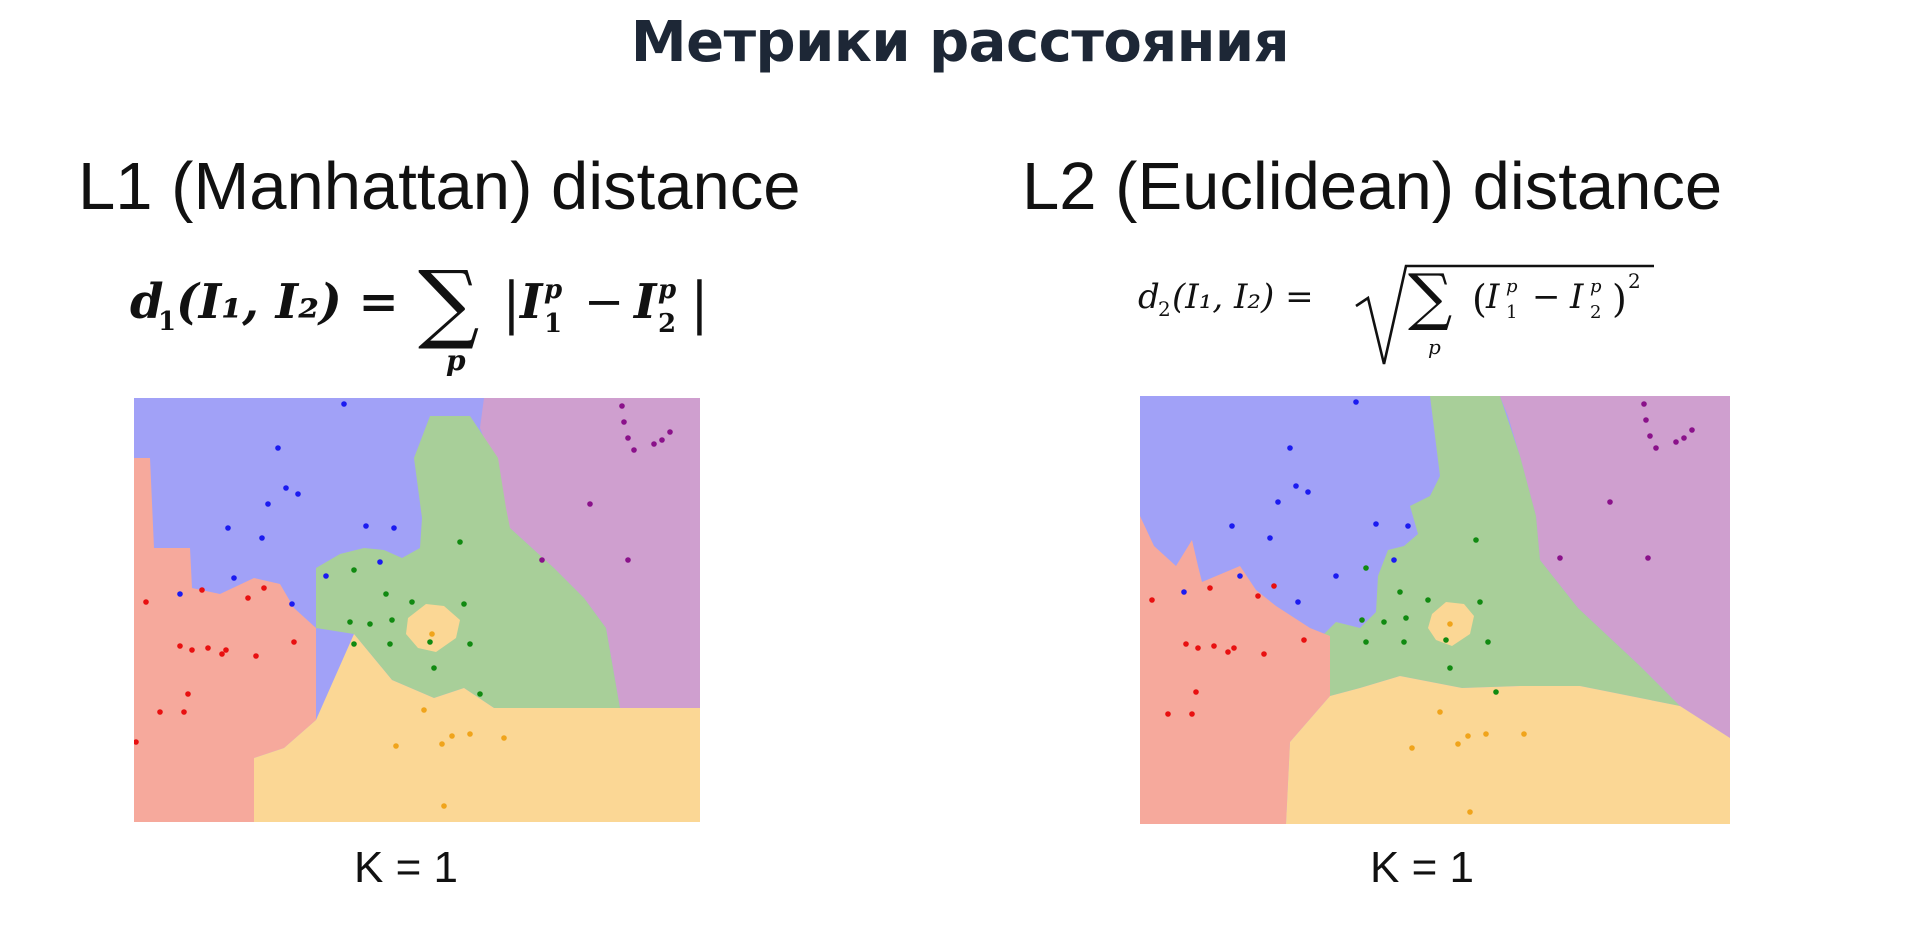 This screenshot has width=1920, height=926. I want to click on l1-points, so click(403, 605).